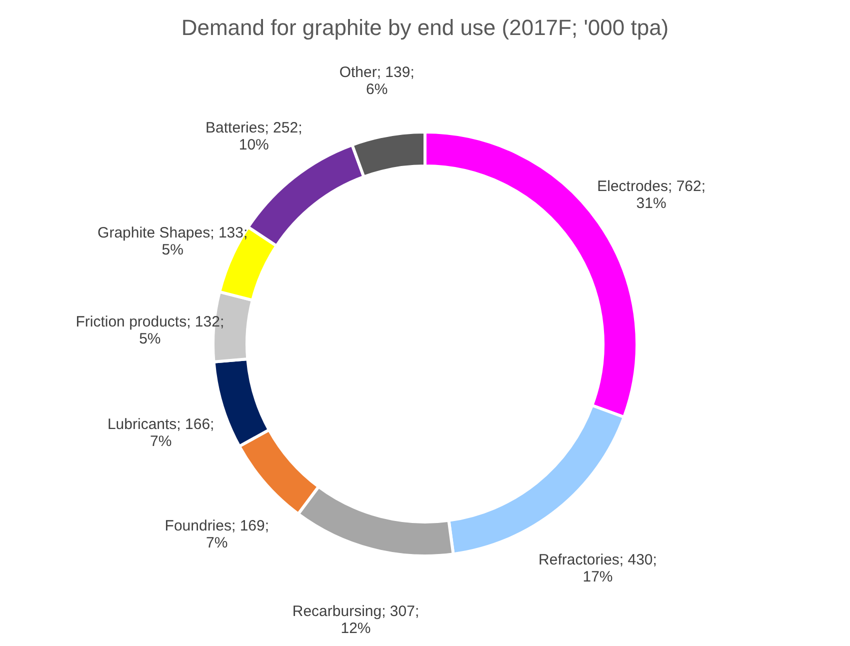 The height and width of the screenshot is (646, 850). I want to click on slice-label: Electrodes; 762; 31%, so click(651, 195).